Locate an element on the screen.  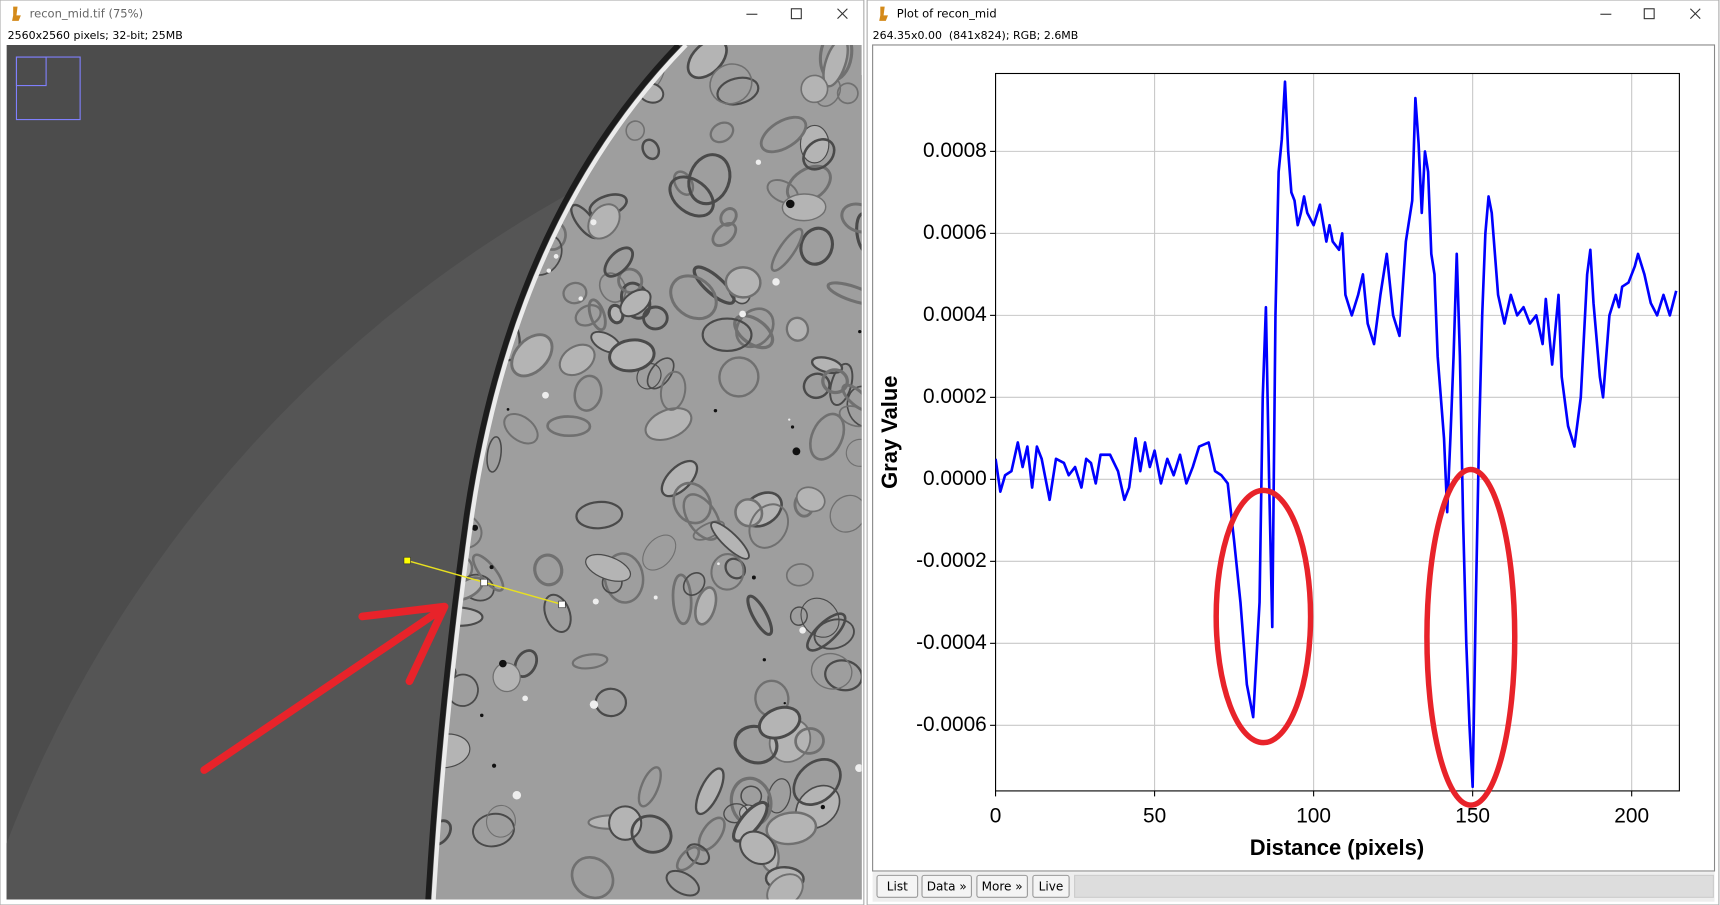
x-tick-label: 200 is located at coordinates (1631, 816).